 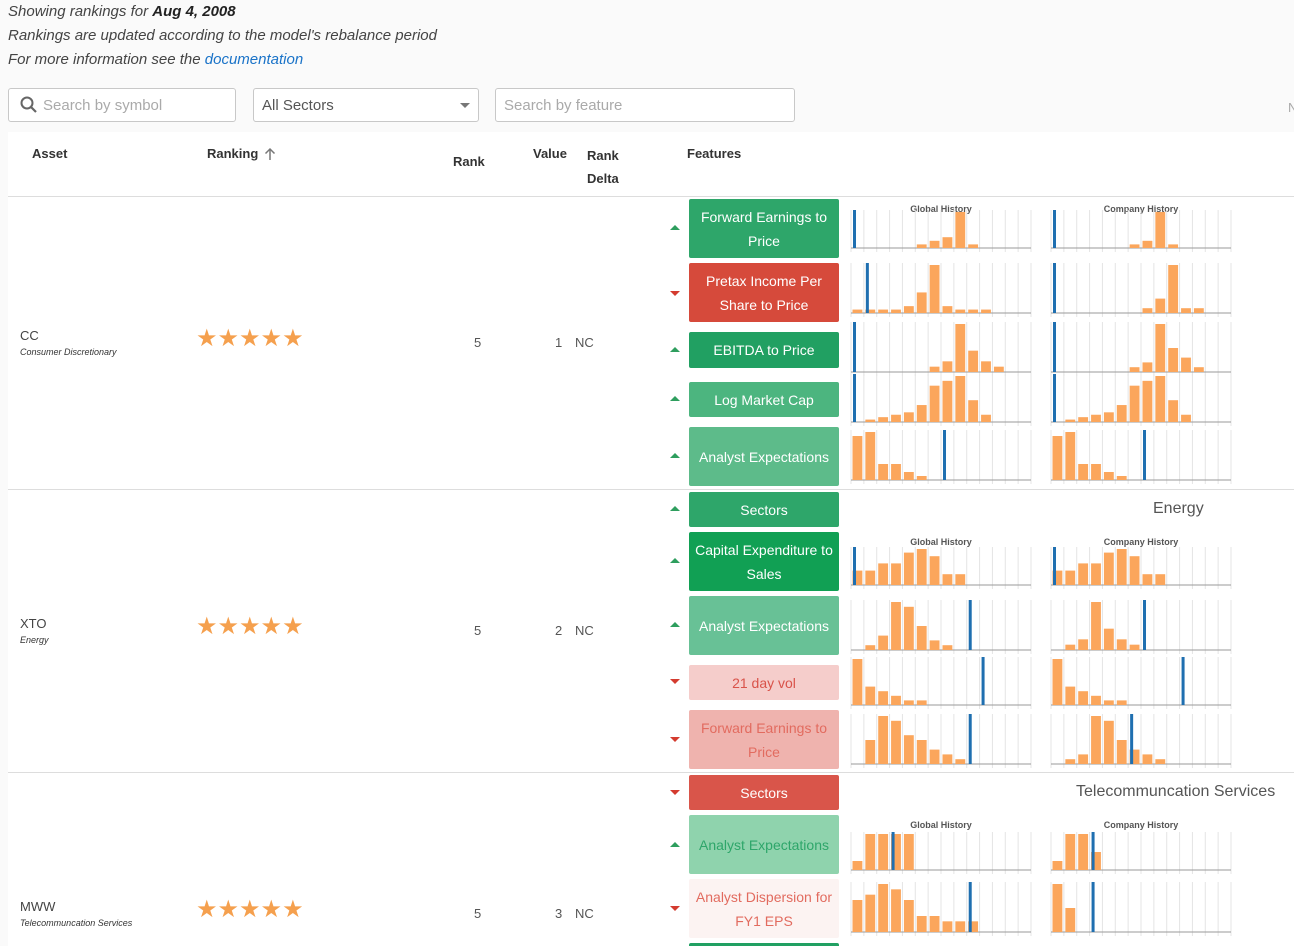 What do you see at coordinates (764, 908) in the screenshot?
I see `feature-chip: Analyst Dispersion for FY1 EPS` at bounding box center [764, 908].